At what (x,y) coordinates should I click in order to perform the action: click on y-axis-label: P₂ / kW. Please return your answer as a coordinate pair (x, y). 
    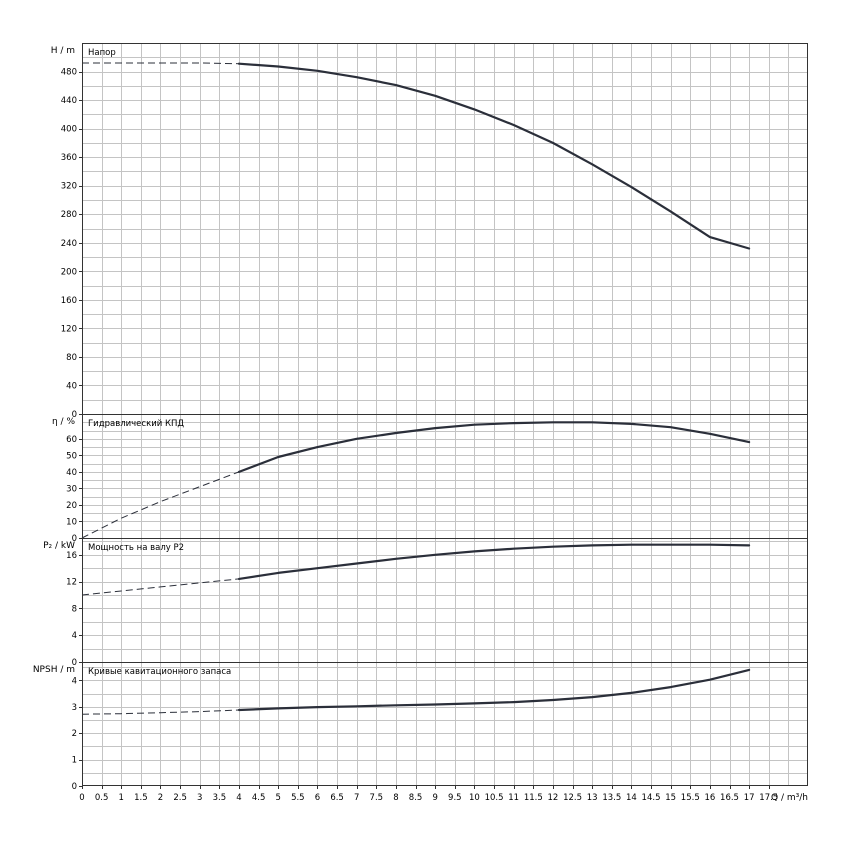
    Looking at the image, I should click on (59, 546).